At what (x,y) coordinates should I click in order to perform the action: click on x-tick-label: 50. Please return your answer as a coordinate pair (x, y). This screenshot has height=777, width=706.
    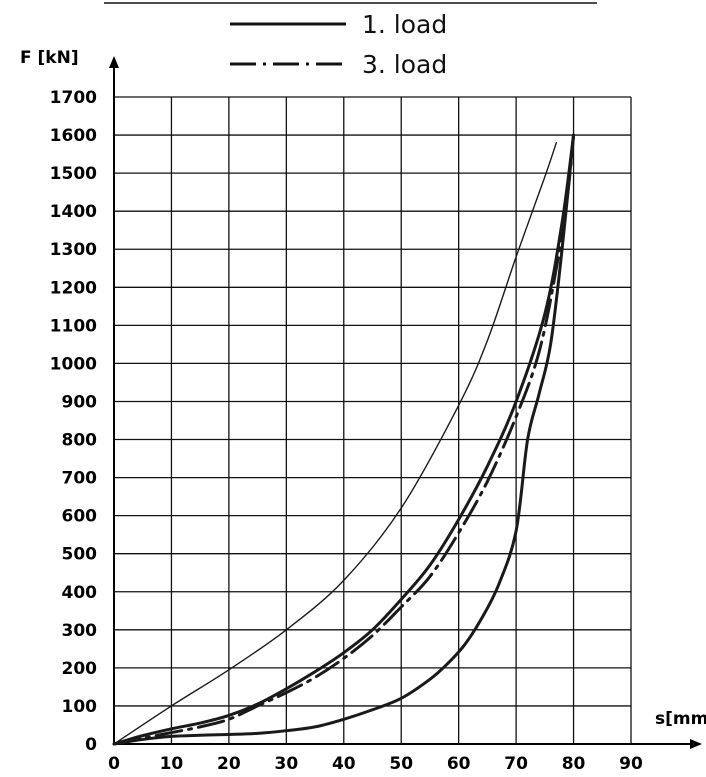
    Looking at the image, I should click on (401, 764).